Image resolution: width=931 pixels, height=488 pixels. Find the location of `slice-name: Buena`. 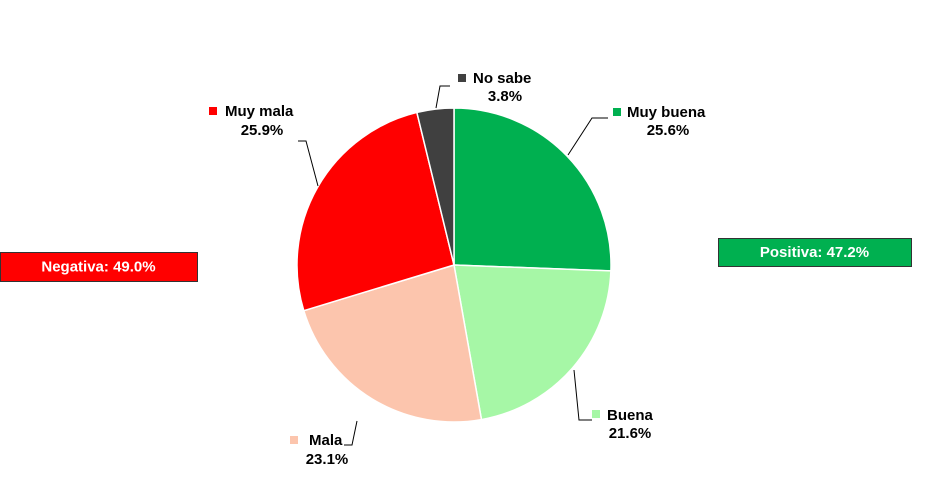

slice-name: Buena is located at coordinates (630, 415).